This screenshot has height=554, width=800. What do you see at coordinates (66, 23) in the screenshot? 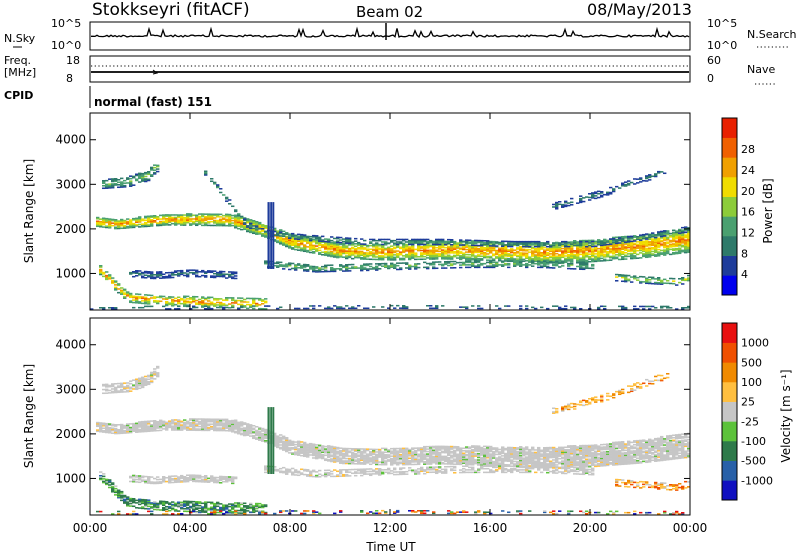
I see `noise-tick-left-top: 10^5` at bounding box center [66, 23].